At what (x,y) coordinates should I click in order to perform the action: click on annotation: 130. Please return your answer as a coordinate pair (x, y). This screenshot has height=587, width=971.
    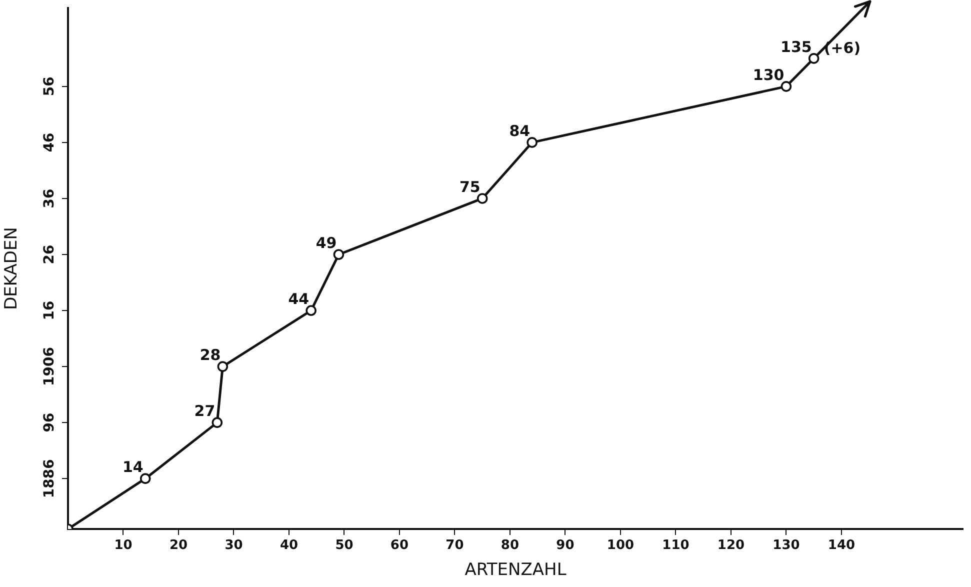
    Looking at the image, I should click on (768, 75).